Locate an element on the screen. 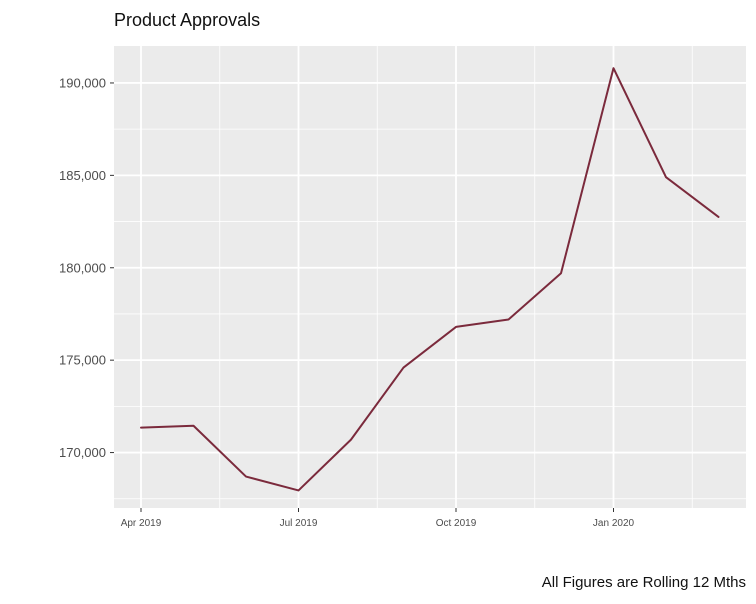 This screenshot has height=604, width=756. chart-title: Product Approvals is located at coordinates (187, 20).